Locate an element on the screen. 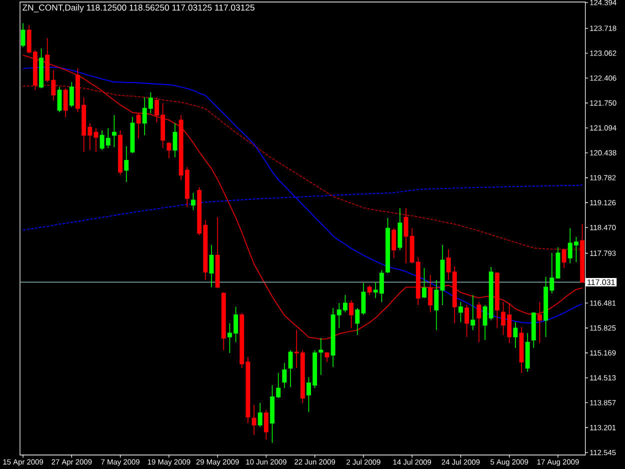 The height and width of the screenshot is (469, 625). chart-title: ZN_CONT,Daily 118.12500 118.56250 117.03125 117.03125 is located at coordinates (138, 8).